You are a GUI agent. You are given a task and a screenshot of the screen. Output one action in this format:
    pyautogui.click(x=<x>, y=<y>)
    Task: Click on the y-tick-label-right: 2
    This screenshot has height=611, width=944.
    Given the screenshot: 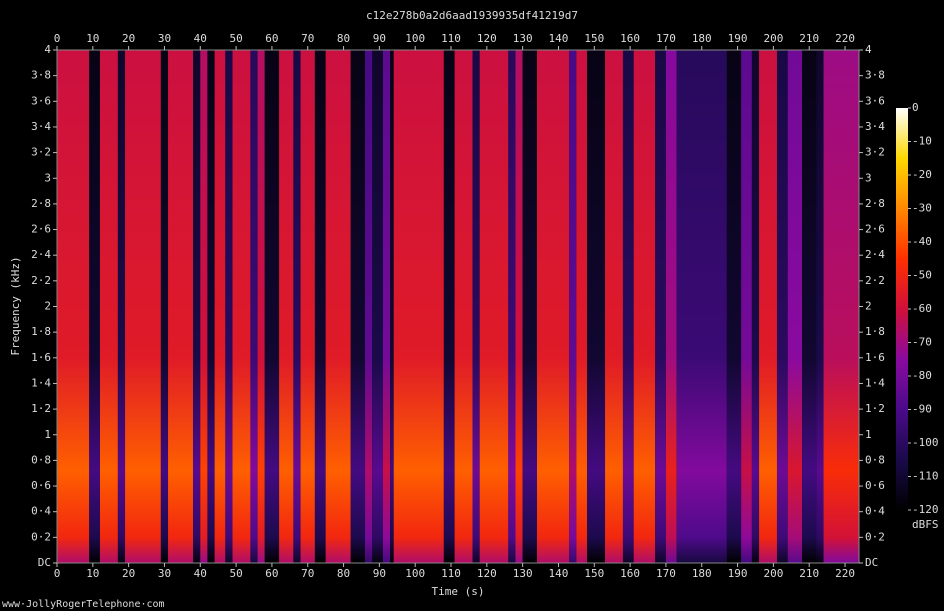 What is the action you would take?
    pyautogui.click(x=868, y=306)
    